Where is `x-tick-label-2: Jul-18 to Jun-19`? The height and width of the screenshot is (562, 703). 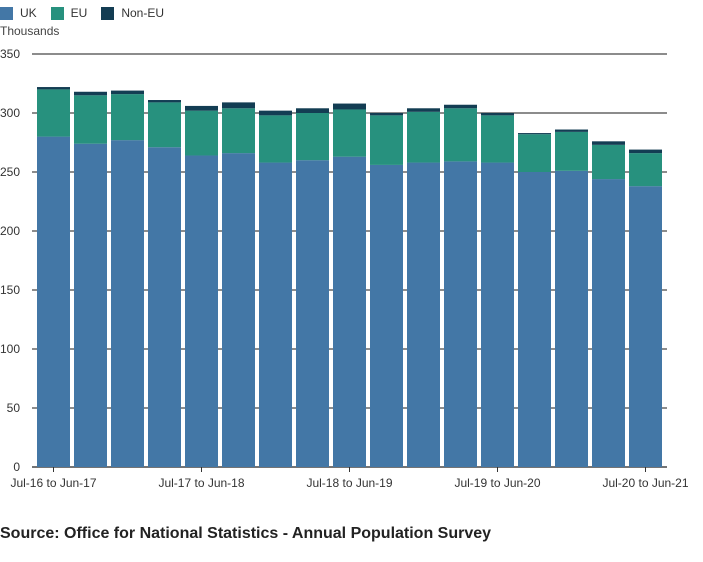
x-tick-label-2: Jul-18 to Jun-19 is located at coordinates (349, 483).